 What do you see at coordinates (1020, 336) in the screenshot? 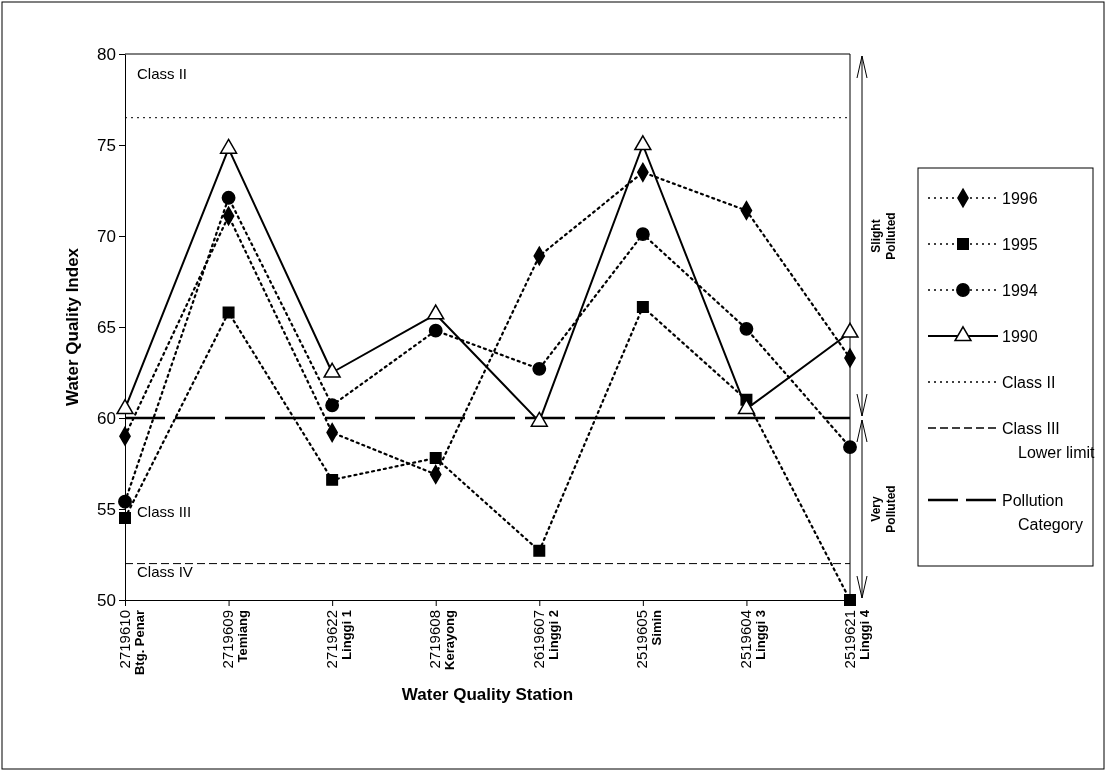
I see `legend-label: 1990` at bounding box center [1020, 336].